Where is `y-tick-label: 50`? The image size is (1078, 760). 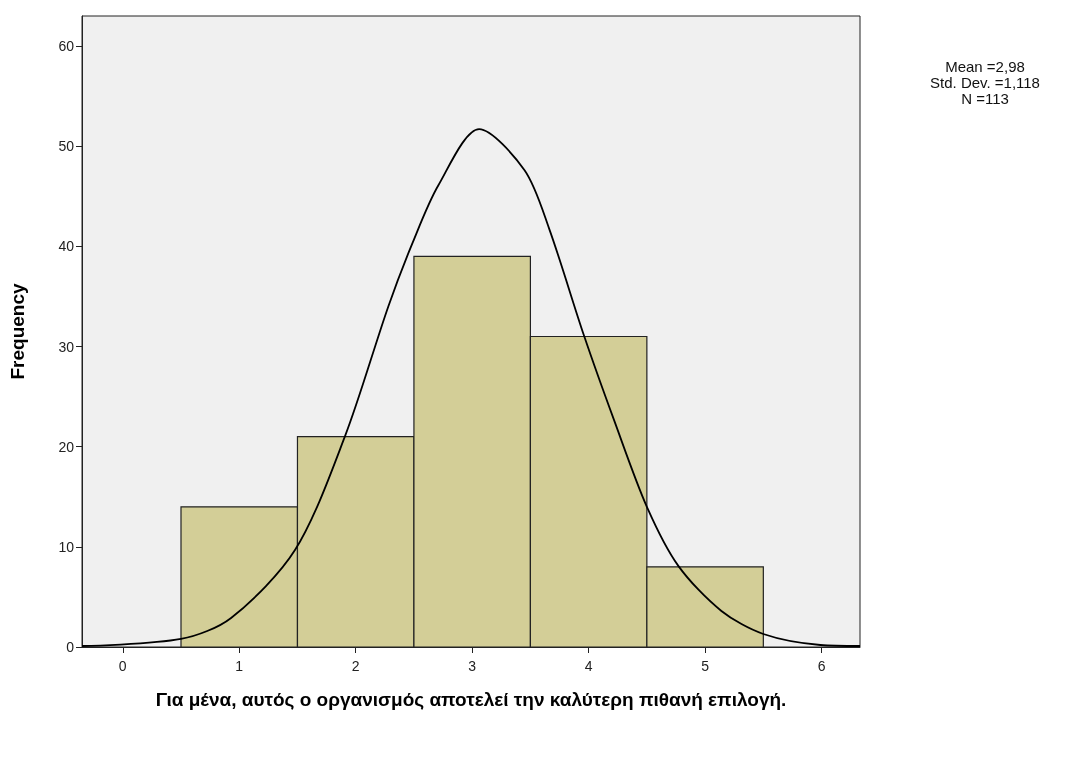
y-tick-label: 50 is located at coordinates (66, 146).